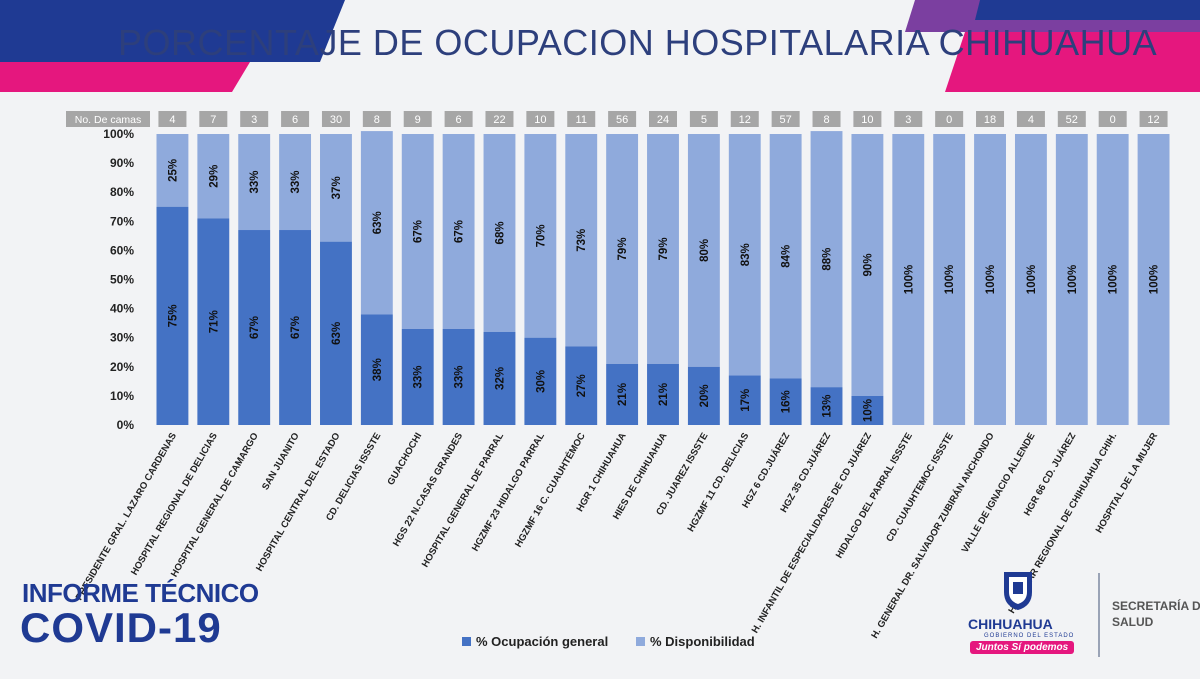 This screenshot has width=1200, height=679. What do you see at coordinates (418, 120) in the screenshot?
I see `beds-count: 9` at bounding box center [418, 120].